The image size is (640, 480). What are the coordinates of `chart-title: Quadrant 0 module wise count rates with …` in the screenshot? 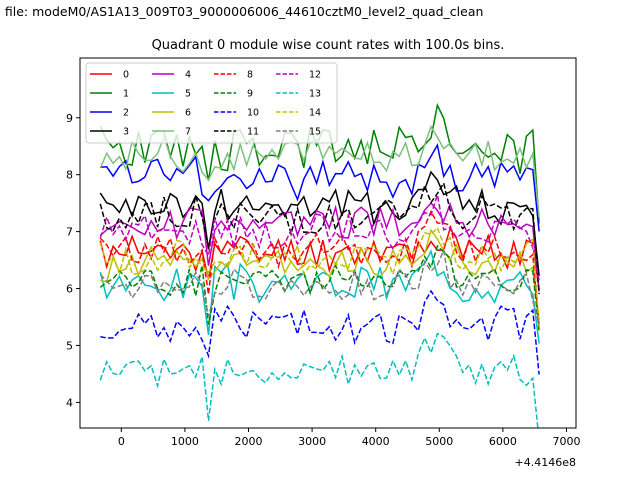 It's located at (328, 45).